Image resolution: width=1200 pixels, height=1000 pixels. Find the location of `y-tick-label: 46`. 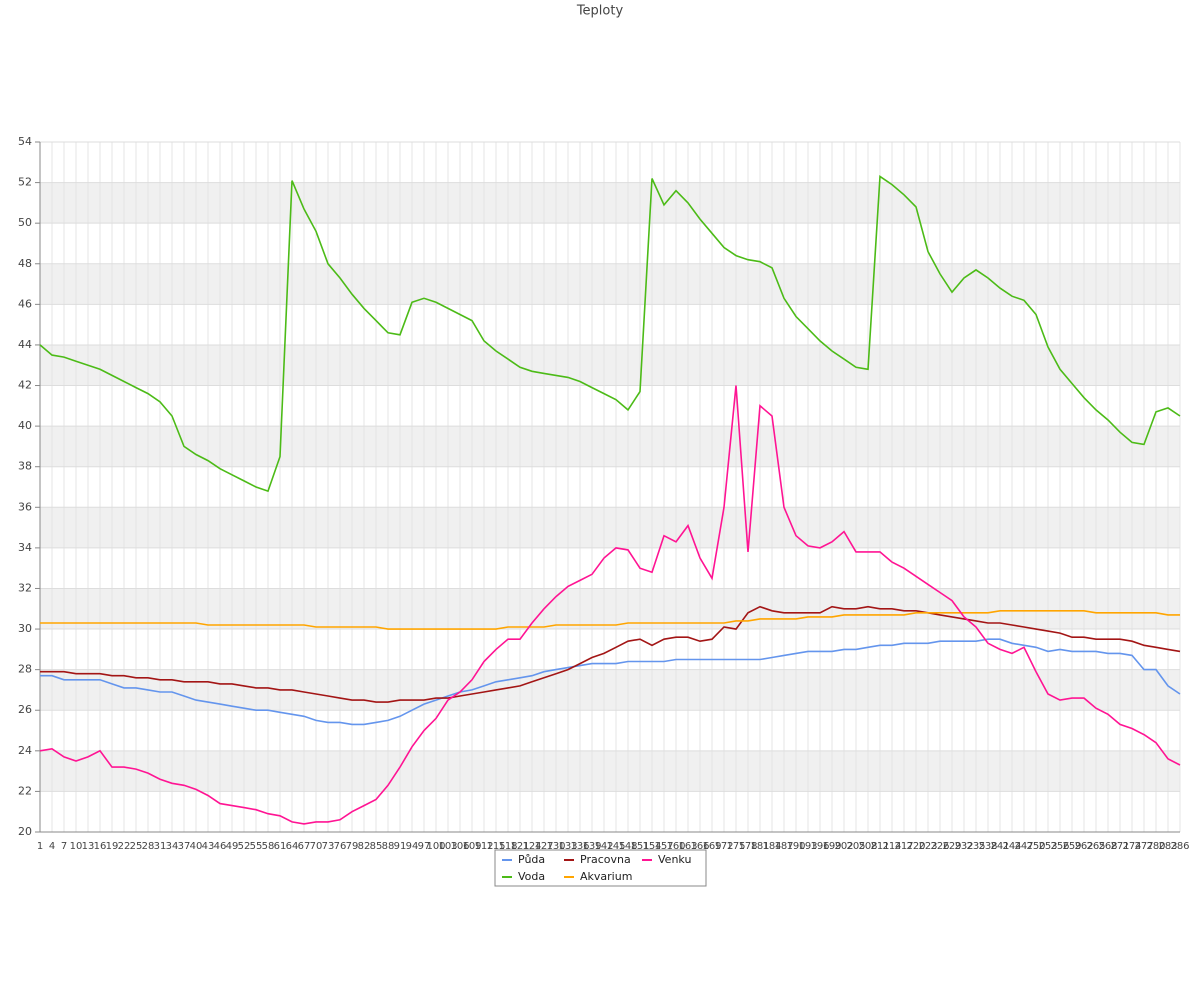

y-tick-label: 46 is located at coordinates (25, 303).